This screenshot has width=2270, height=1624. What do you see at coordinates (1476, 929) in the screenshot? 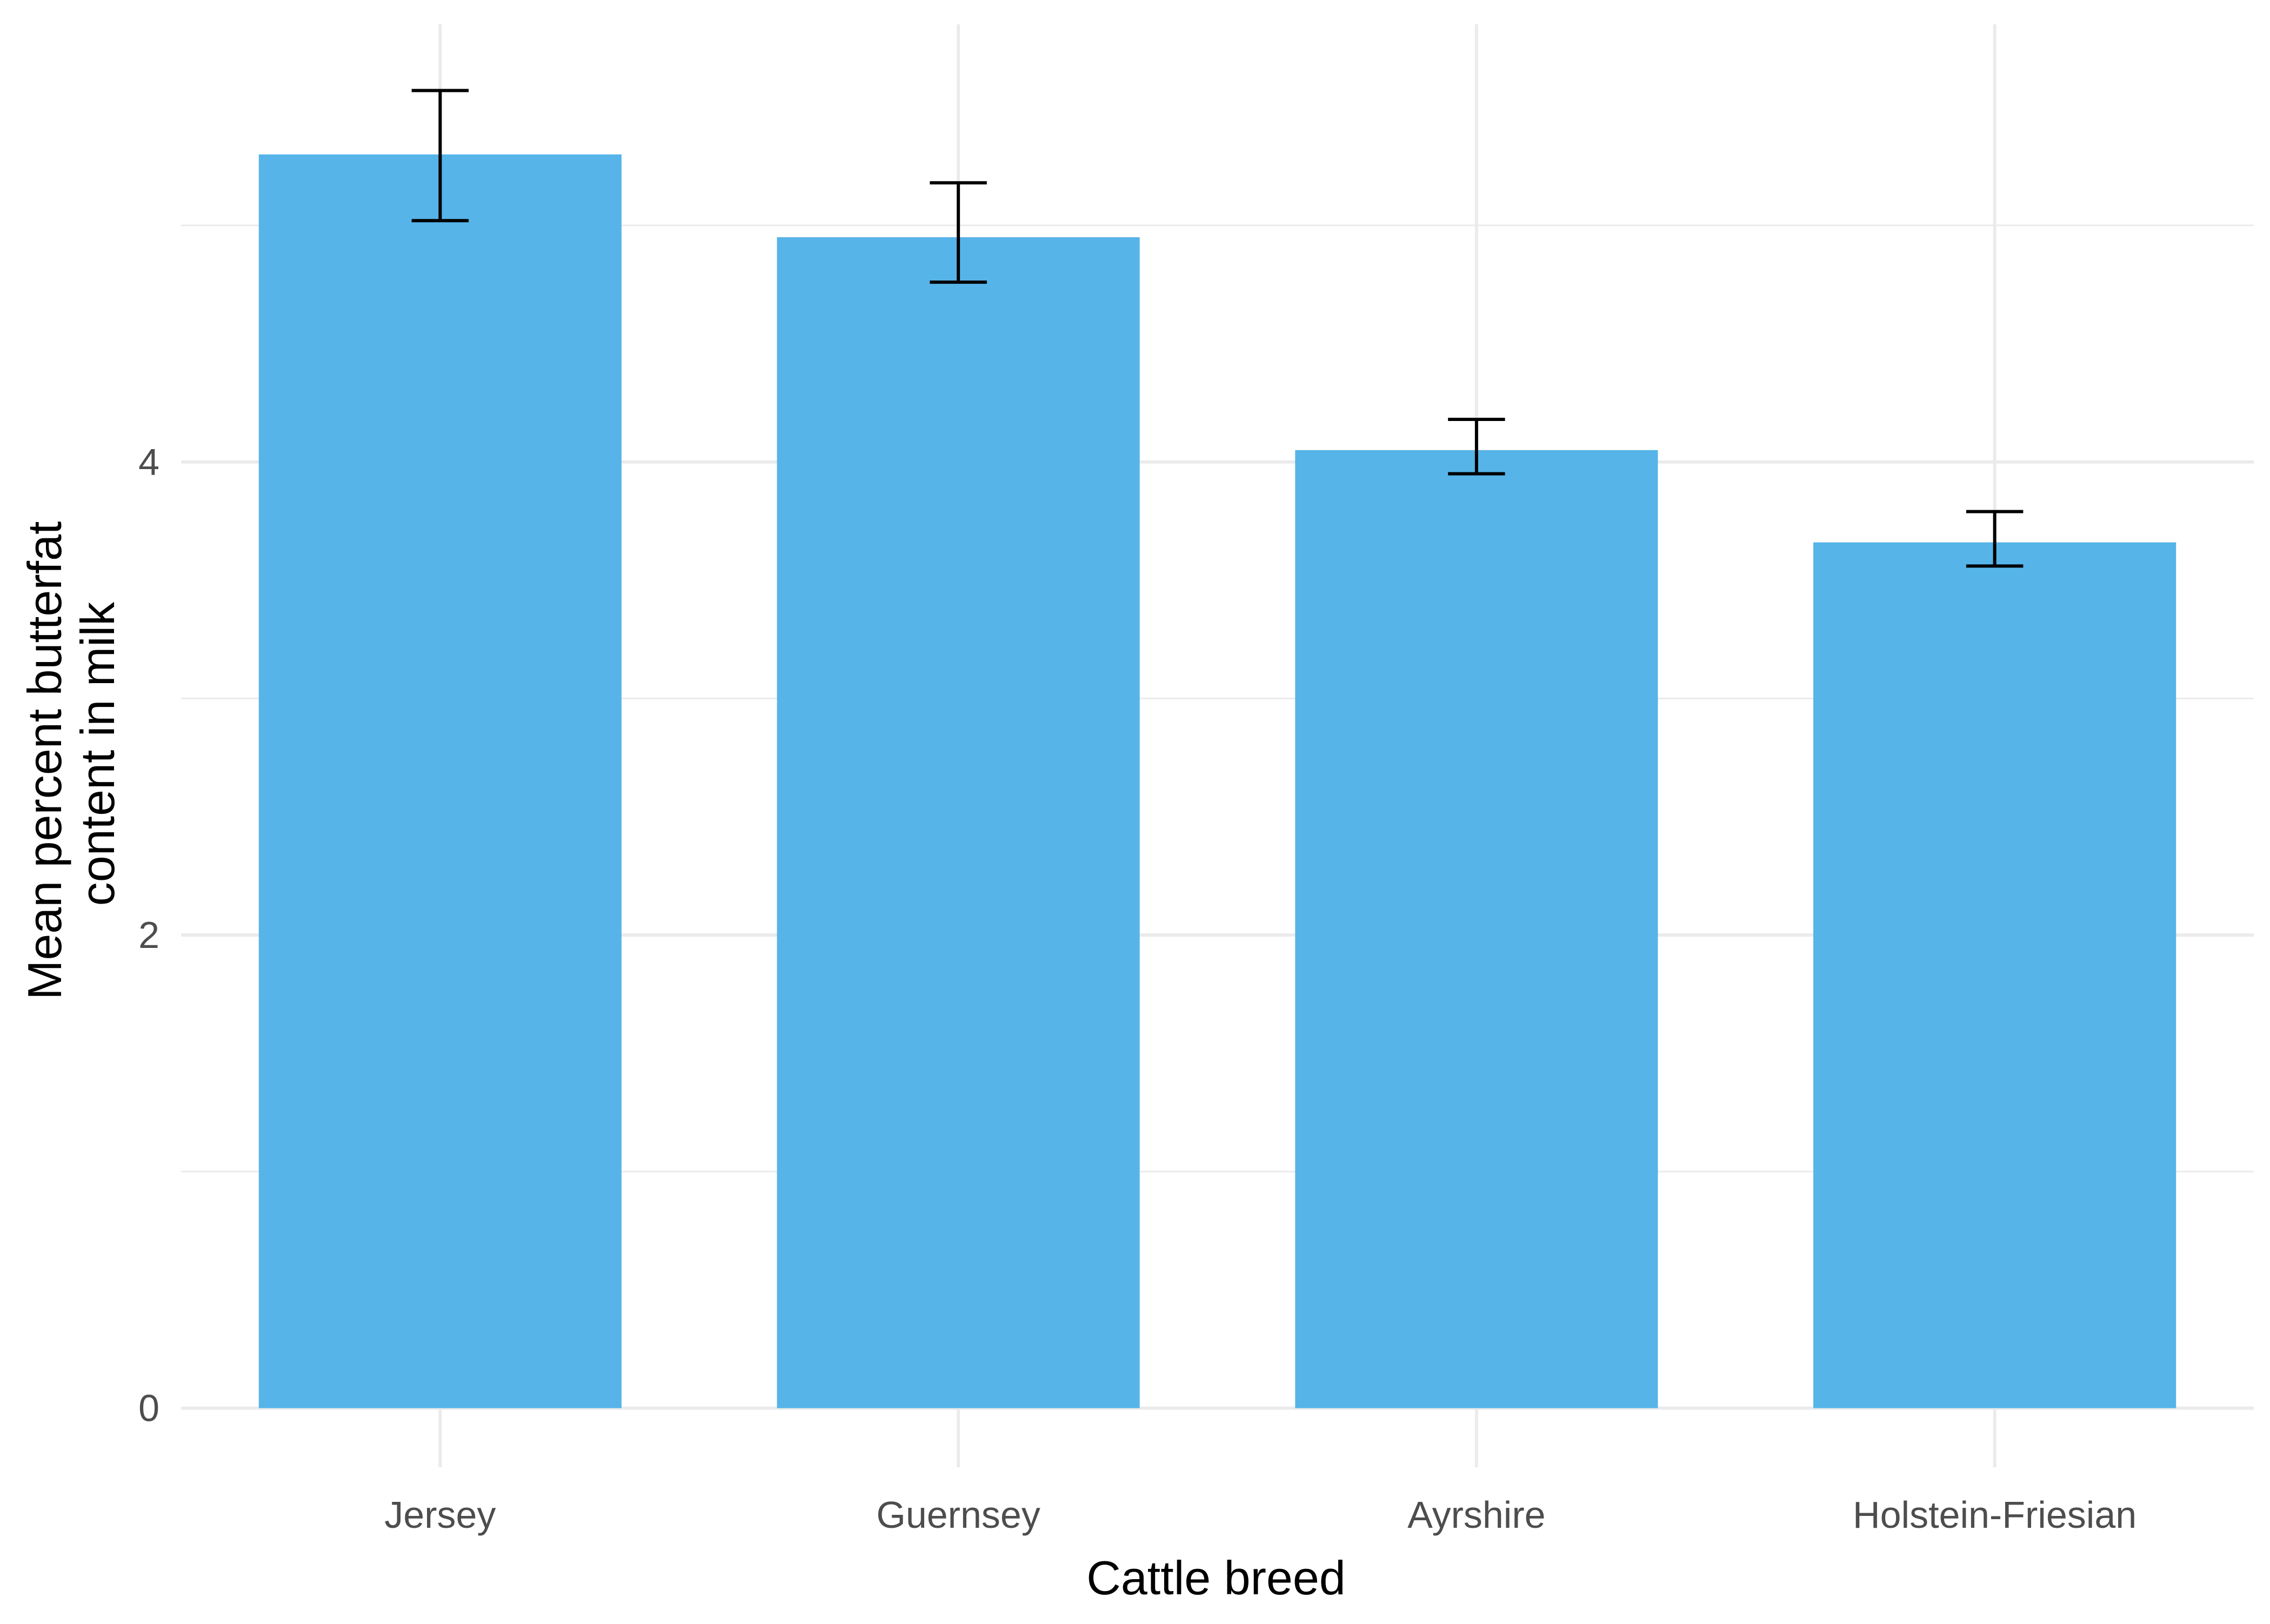
I see `bar-ayrshire` at bounding box center [1476, 929].